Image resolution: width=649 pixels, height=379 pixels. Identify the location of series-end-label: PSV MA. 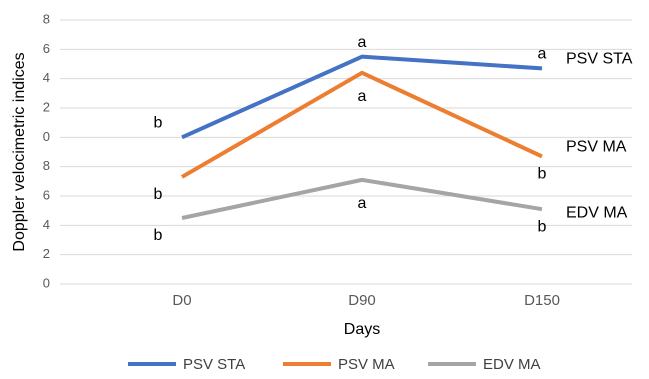
(596, 147).